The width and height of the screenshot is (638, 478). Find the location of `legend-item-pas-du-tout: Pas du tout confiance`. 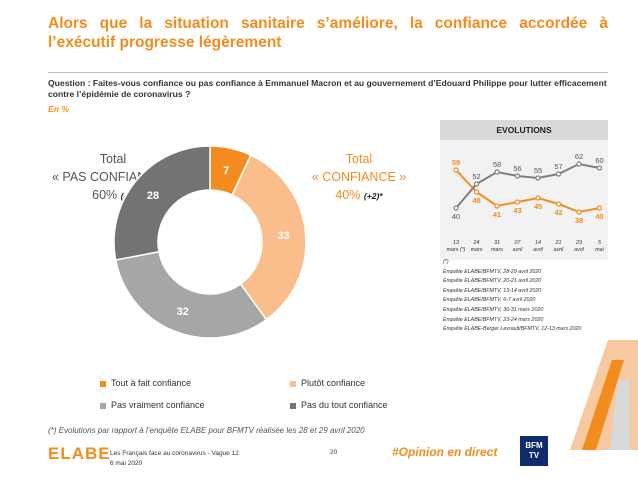

legend-item-pas-du-tout: Pas du tout confiance is located at coordinates (339, 405).